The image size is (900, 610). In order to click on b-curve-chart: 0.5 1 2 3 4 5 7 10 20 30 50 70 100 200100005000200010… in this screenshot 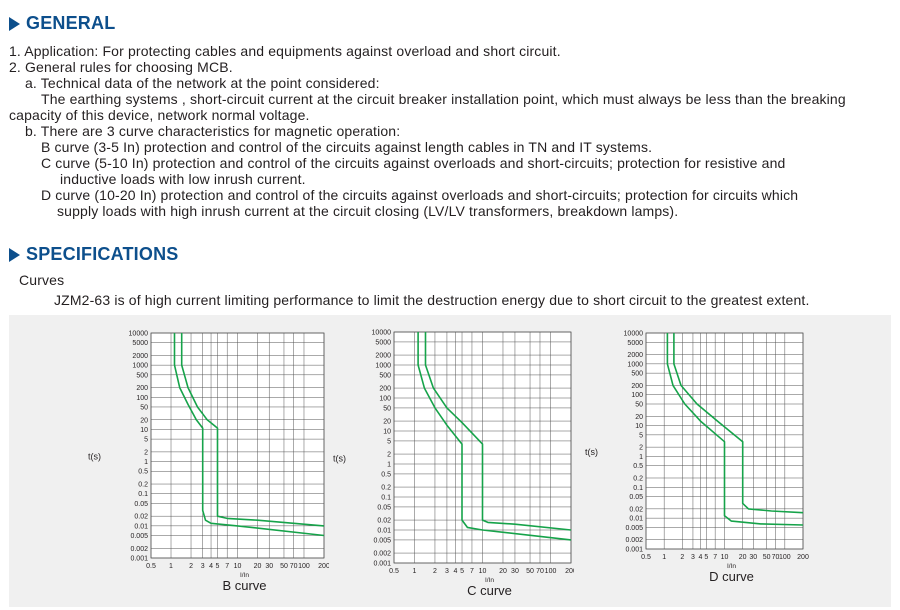, I will do `click(208, 462)`.